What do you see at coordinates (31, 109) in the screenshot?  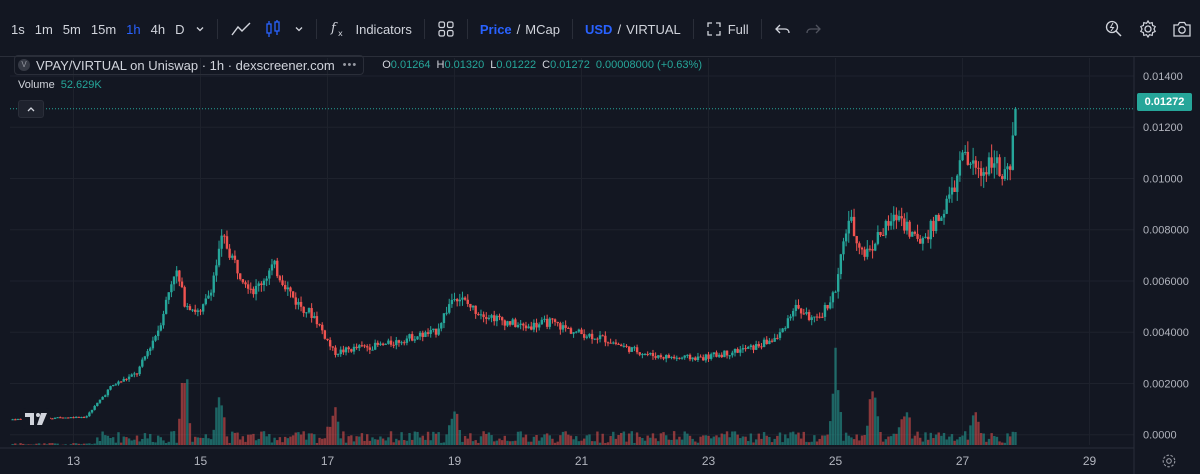 I see `collapse-legend-button` at bounding box center [31, 109].